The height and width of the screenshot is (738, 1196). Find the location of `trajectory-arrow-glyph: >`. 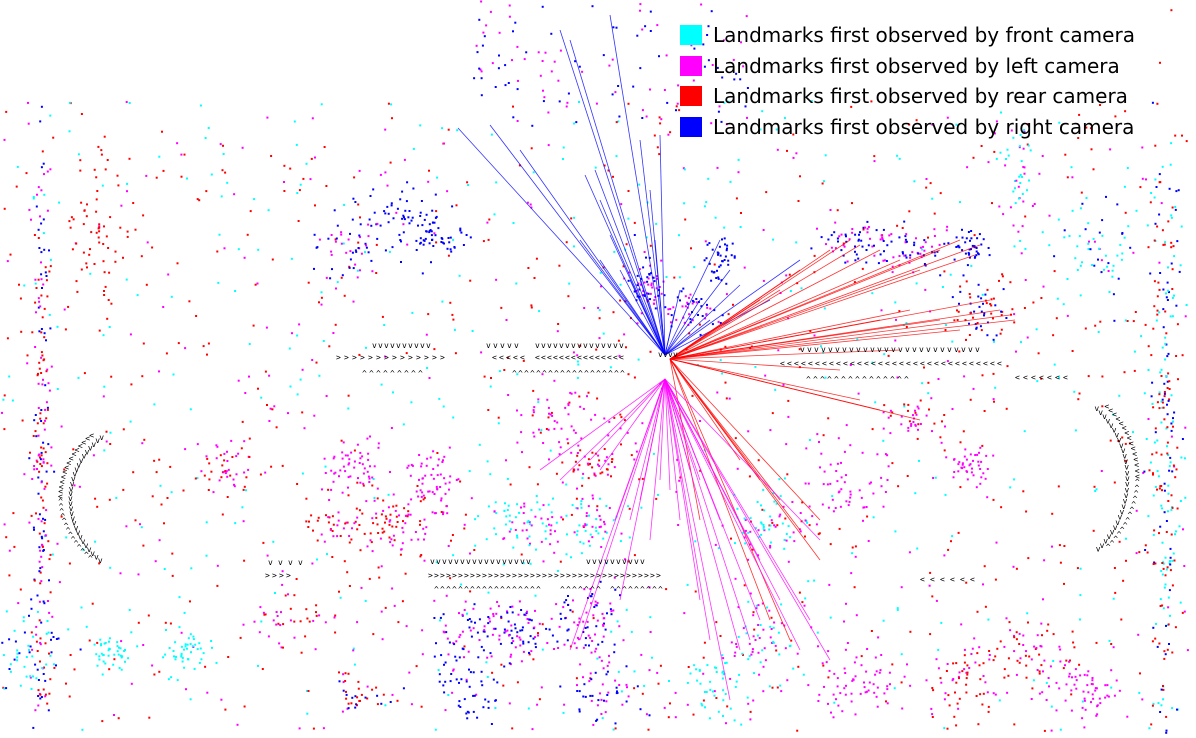

trajectory-arrow-glyph: > is located at coordinates (354, 357).